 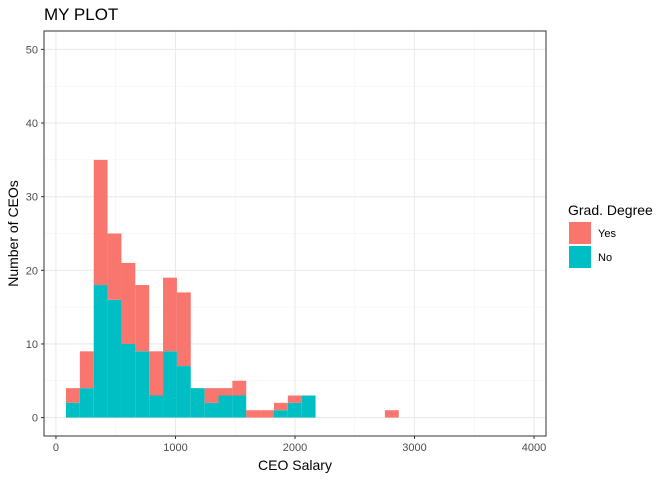 I want to click on chart-title: MY PLOT, so click(x=81, y=14).